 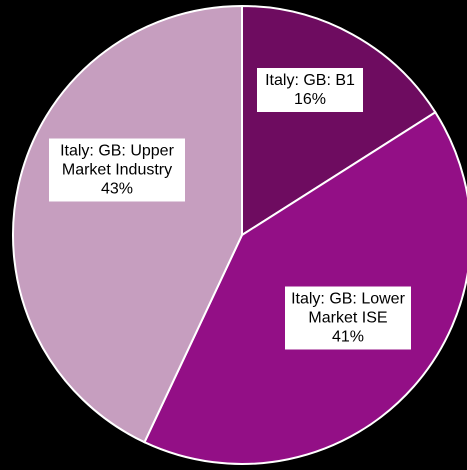 I want to click on category-label: Italy: GB: B1, so click(x=310, y=80).